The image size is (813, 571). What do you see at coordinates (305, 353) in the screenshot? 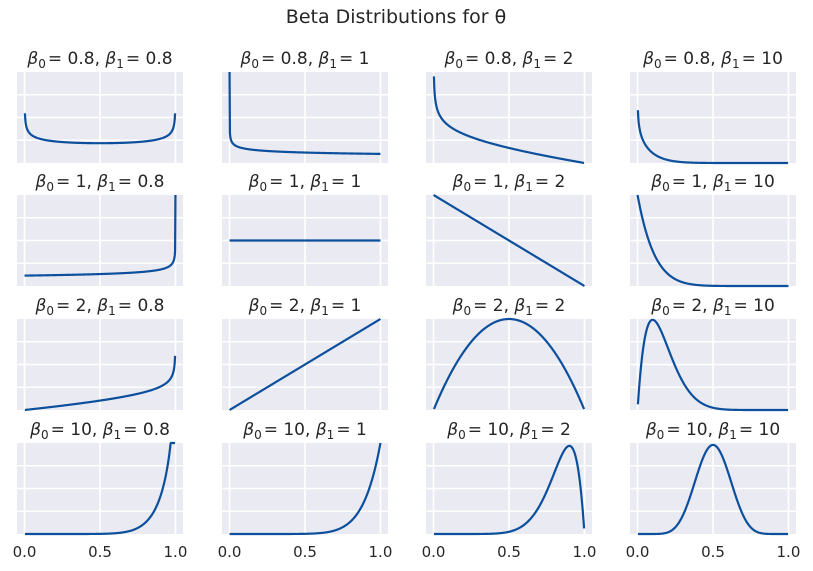
I see `panel-3-2: β0 = 2, β1 = 1` at bounding box center [305, 353].